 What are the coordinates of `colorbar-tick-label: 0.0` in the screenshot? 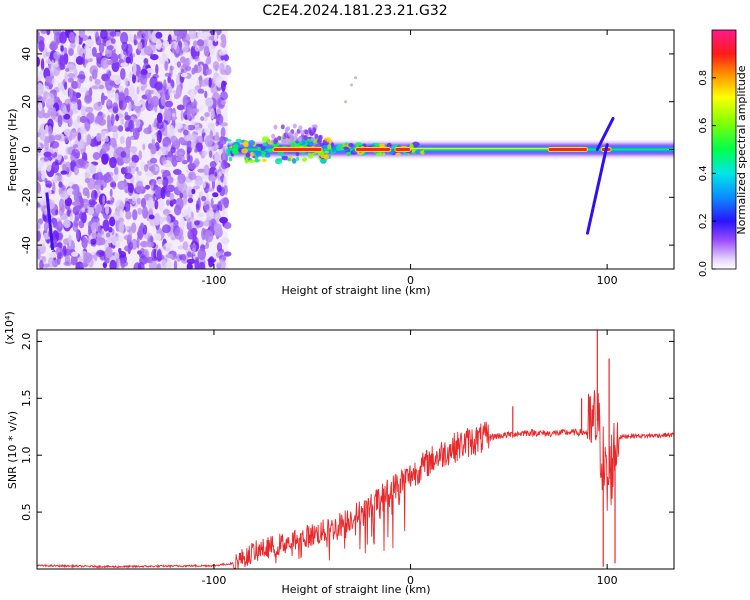 It's located at (703, 269).